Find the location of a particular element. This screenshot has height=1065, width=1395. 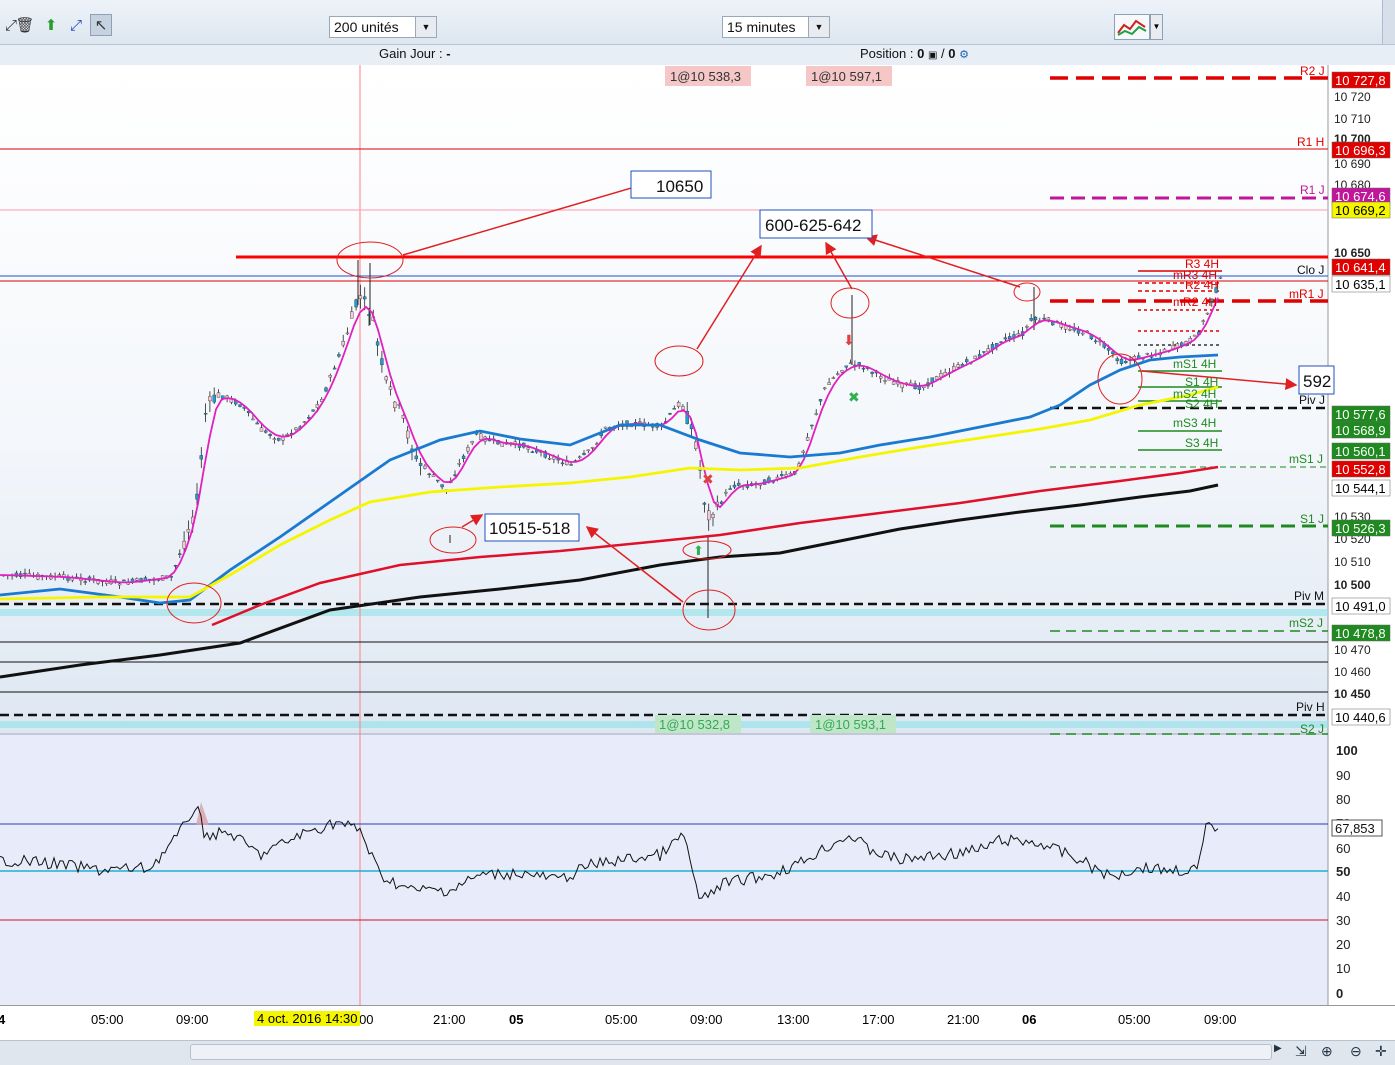

annotation-600-625-642: 600-625-642 is located at coordinates (813, 225).